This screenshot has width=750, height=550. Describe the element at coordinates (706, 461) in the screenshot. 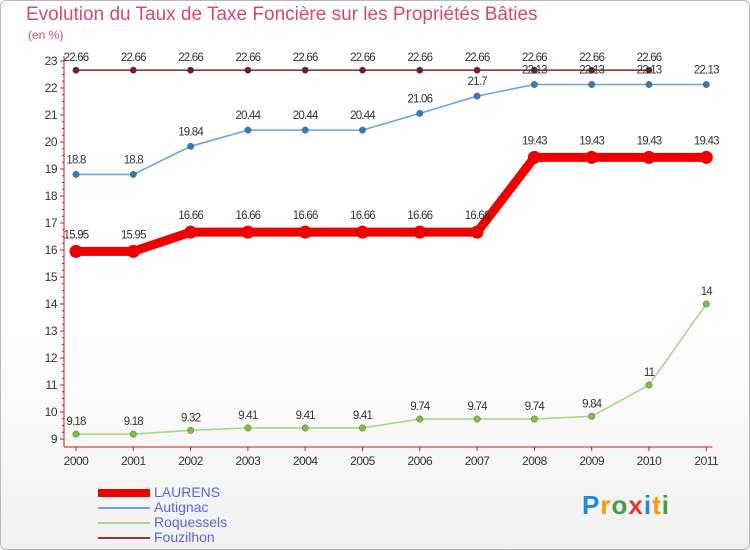

I see `x-tick-label: 2011` at that location.